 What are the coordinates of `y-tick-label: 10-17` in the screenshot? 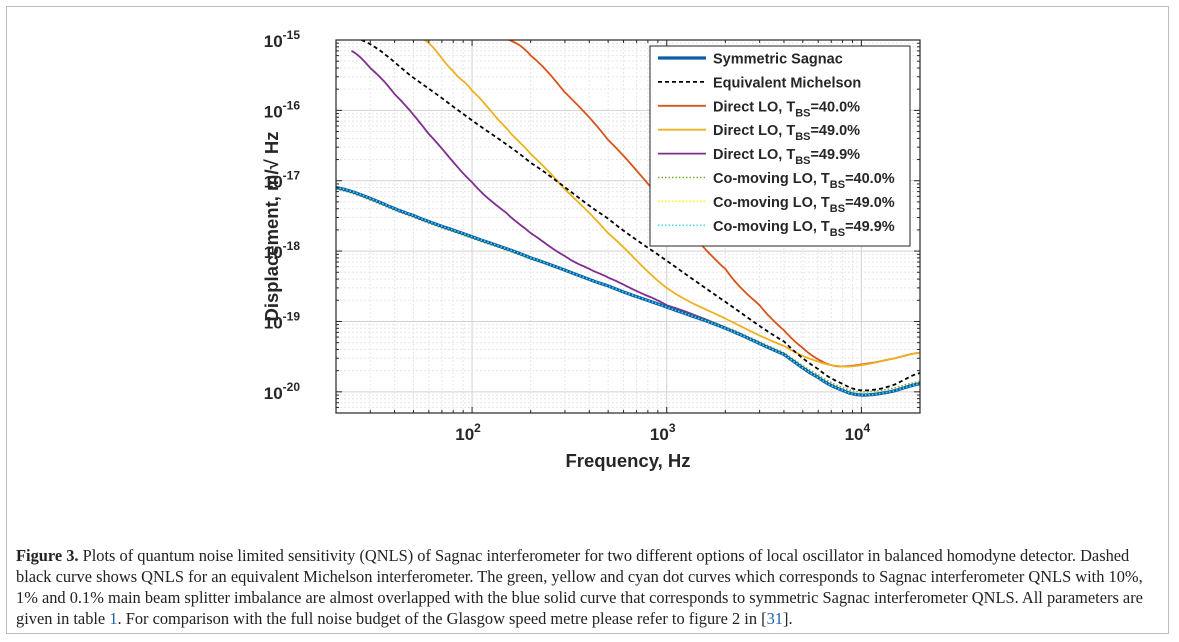 It's located at (282, 180).